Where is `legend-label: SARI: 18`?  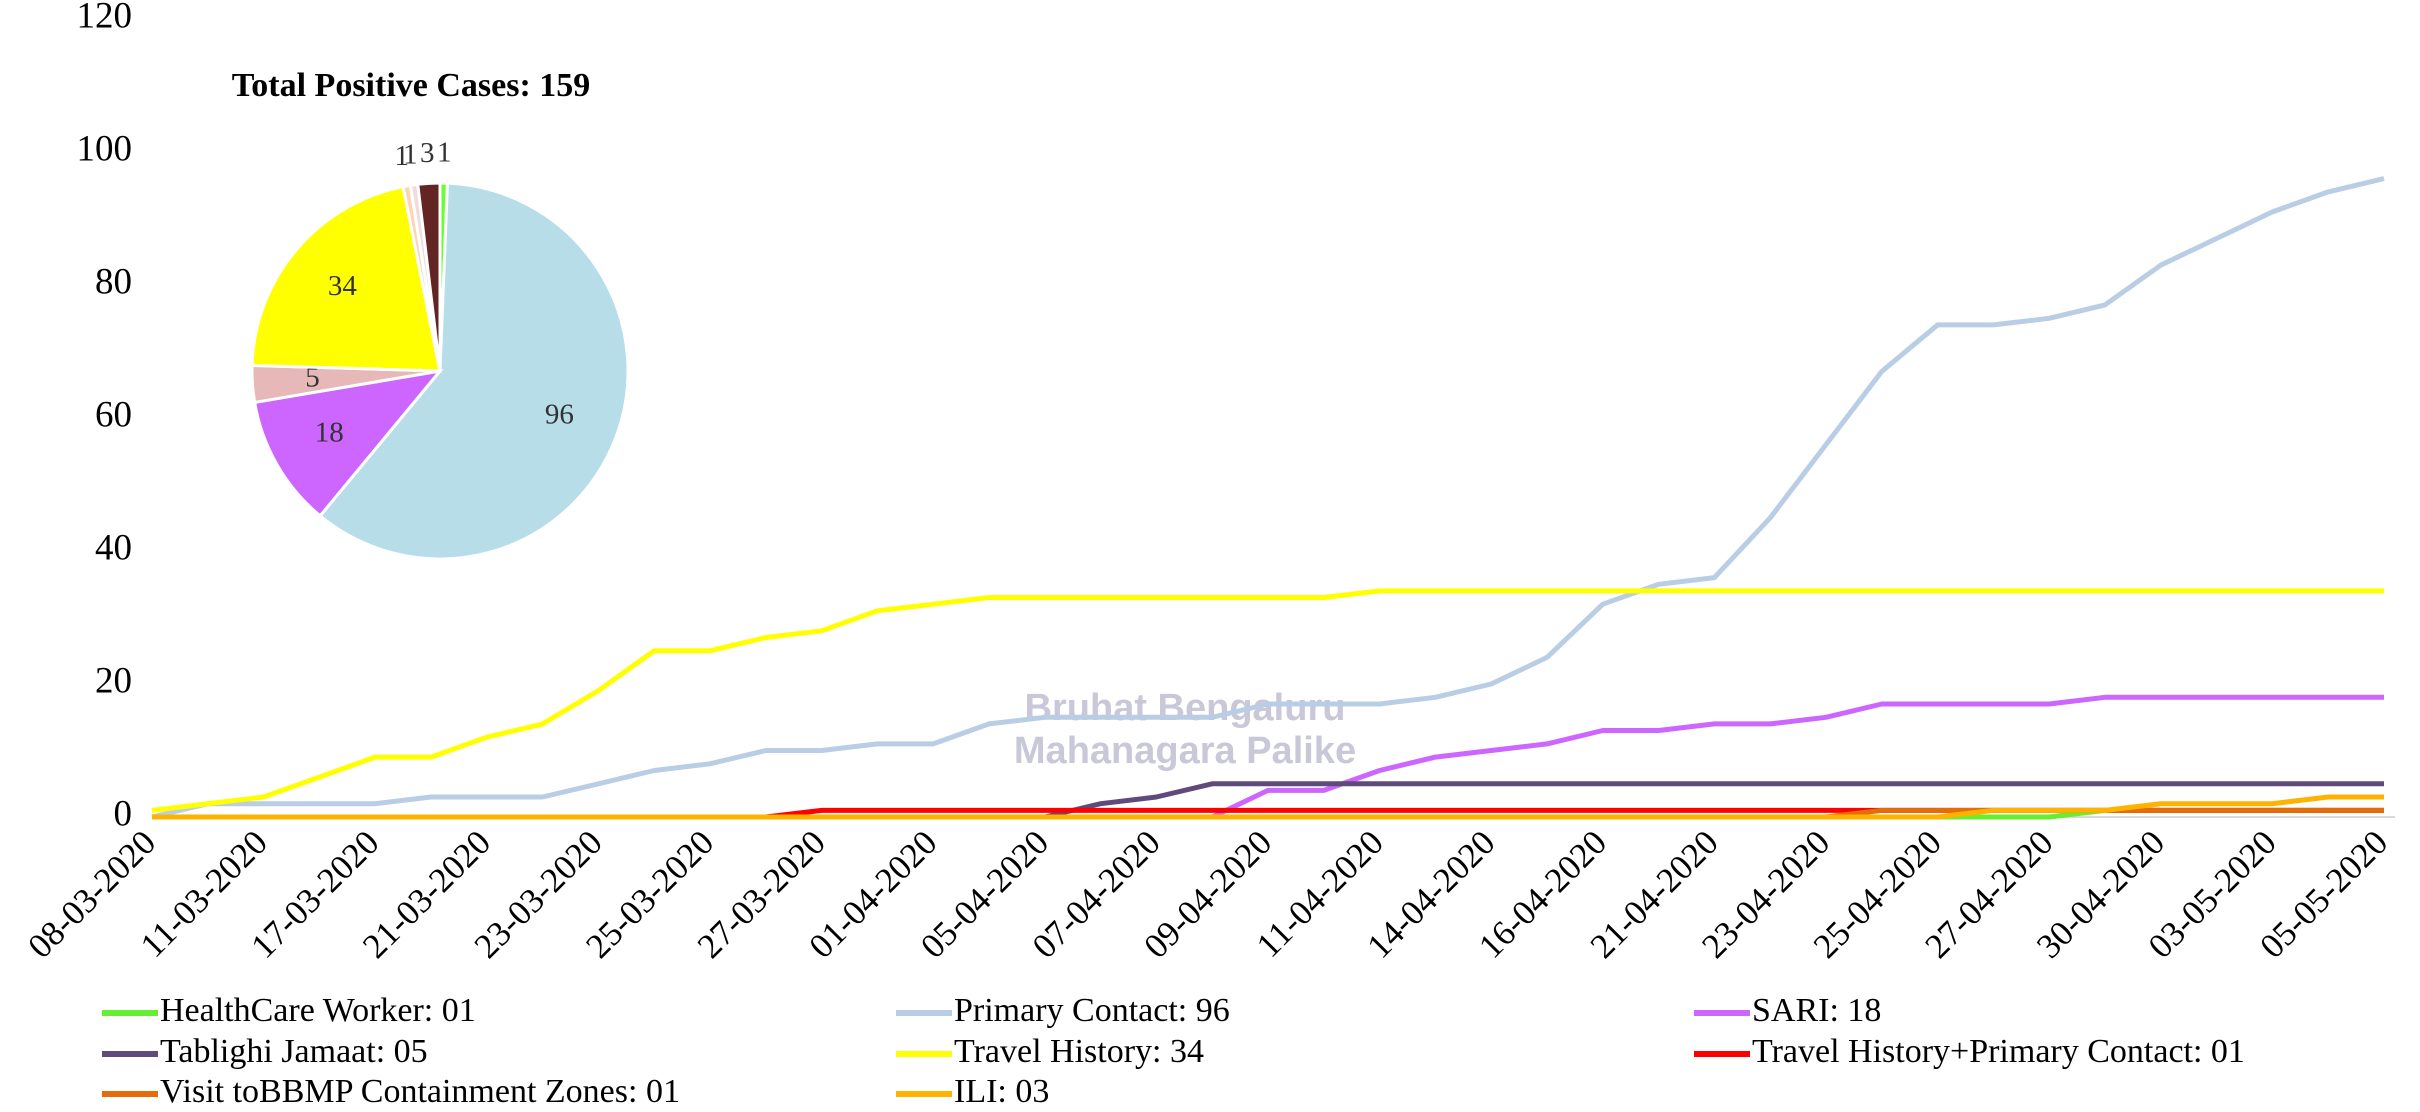
legend-label: SARI: 18 is located at coordinates (1816, 1010).